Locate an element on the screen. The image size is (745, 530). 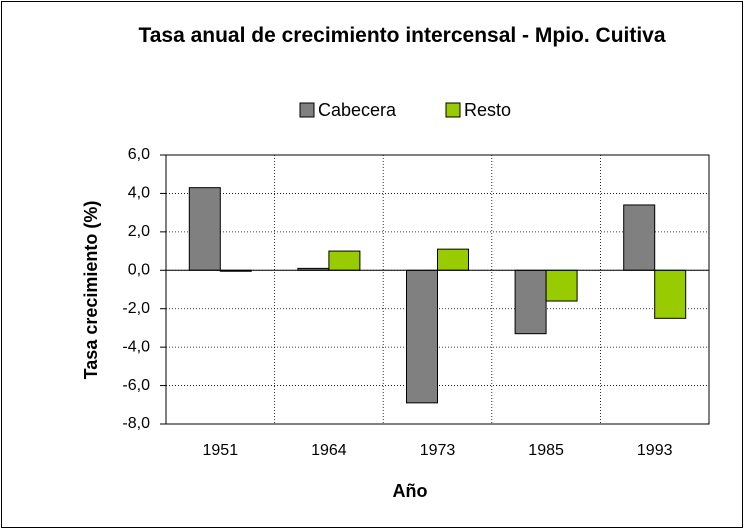
y-tick-label: 4,0 is located at coordinates (139, 193).